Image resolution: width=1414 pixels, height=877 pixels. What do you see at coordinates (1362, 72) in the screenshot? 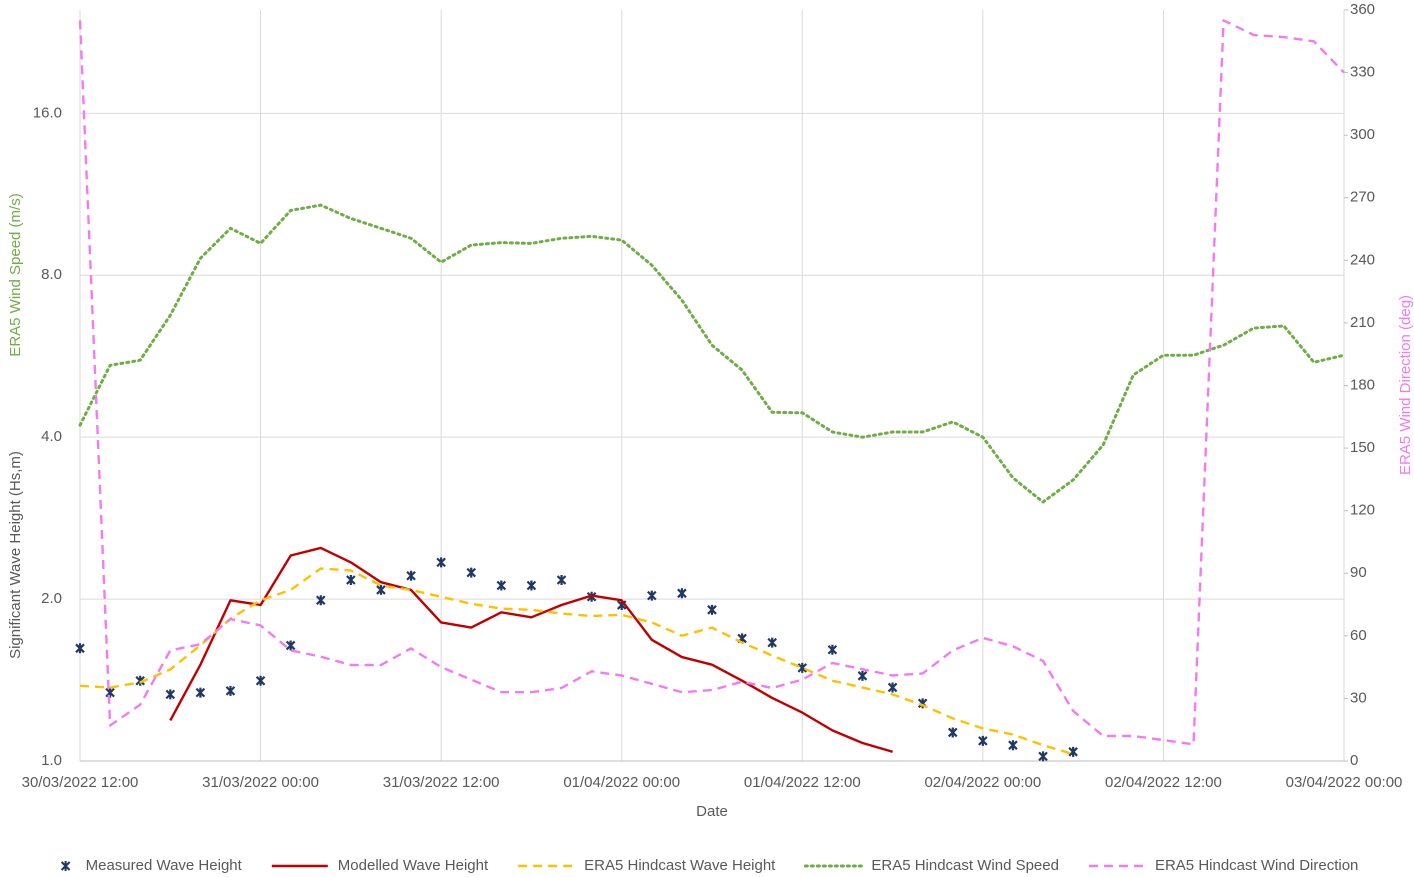
I see `y2-tick-label: 330` at bounding box center [1362, 72].